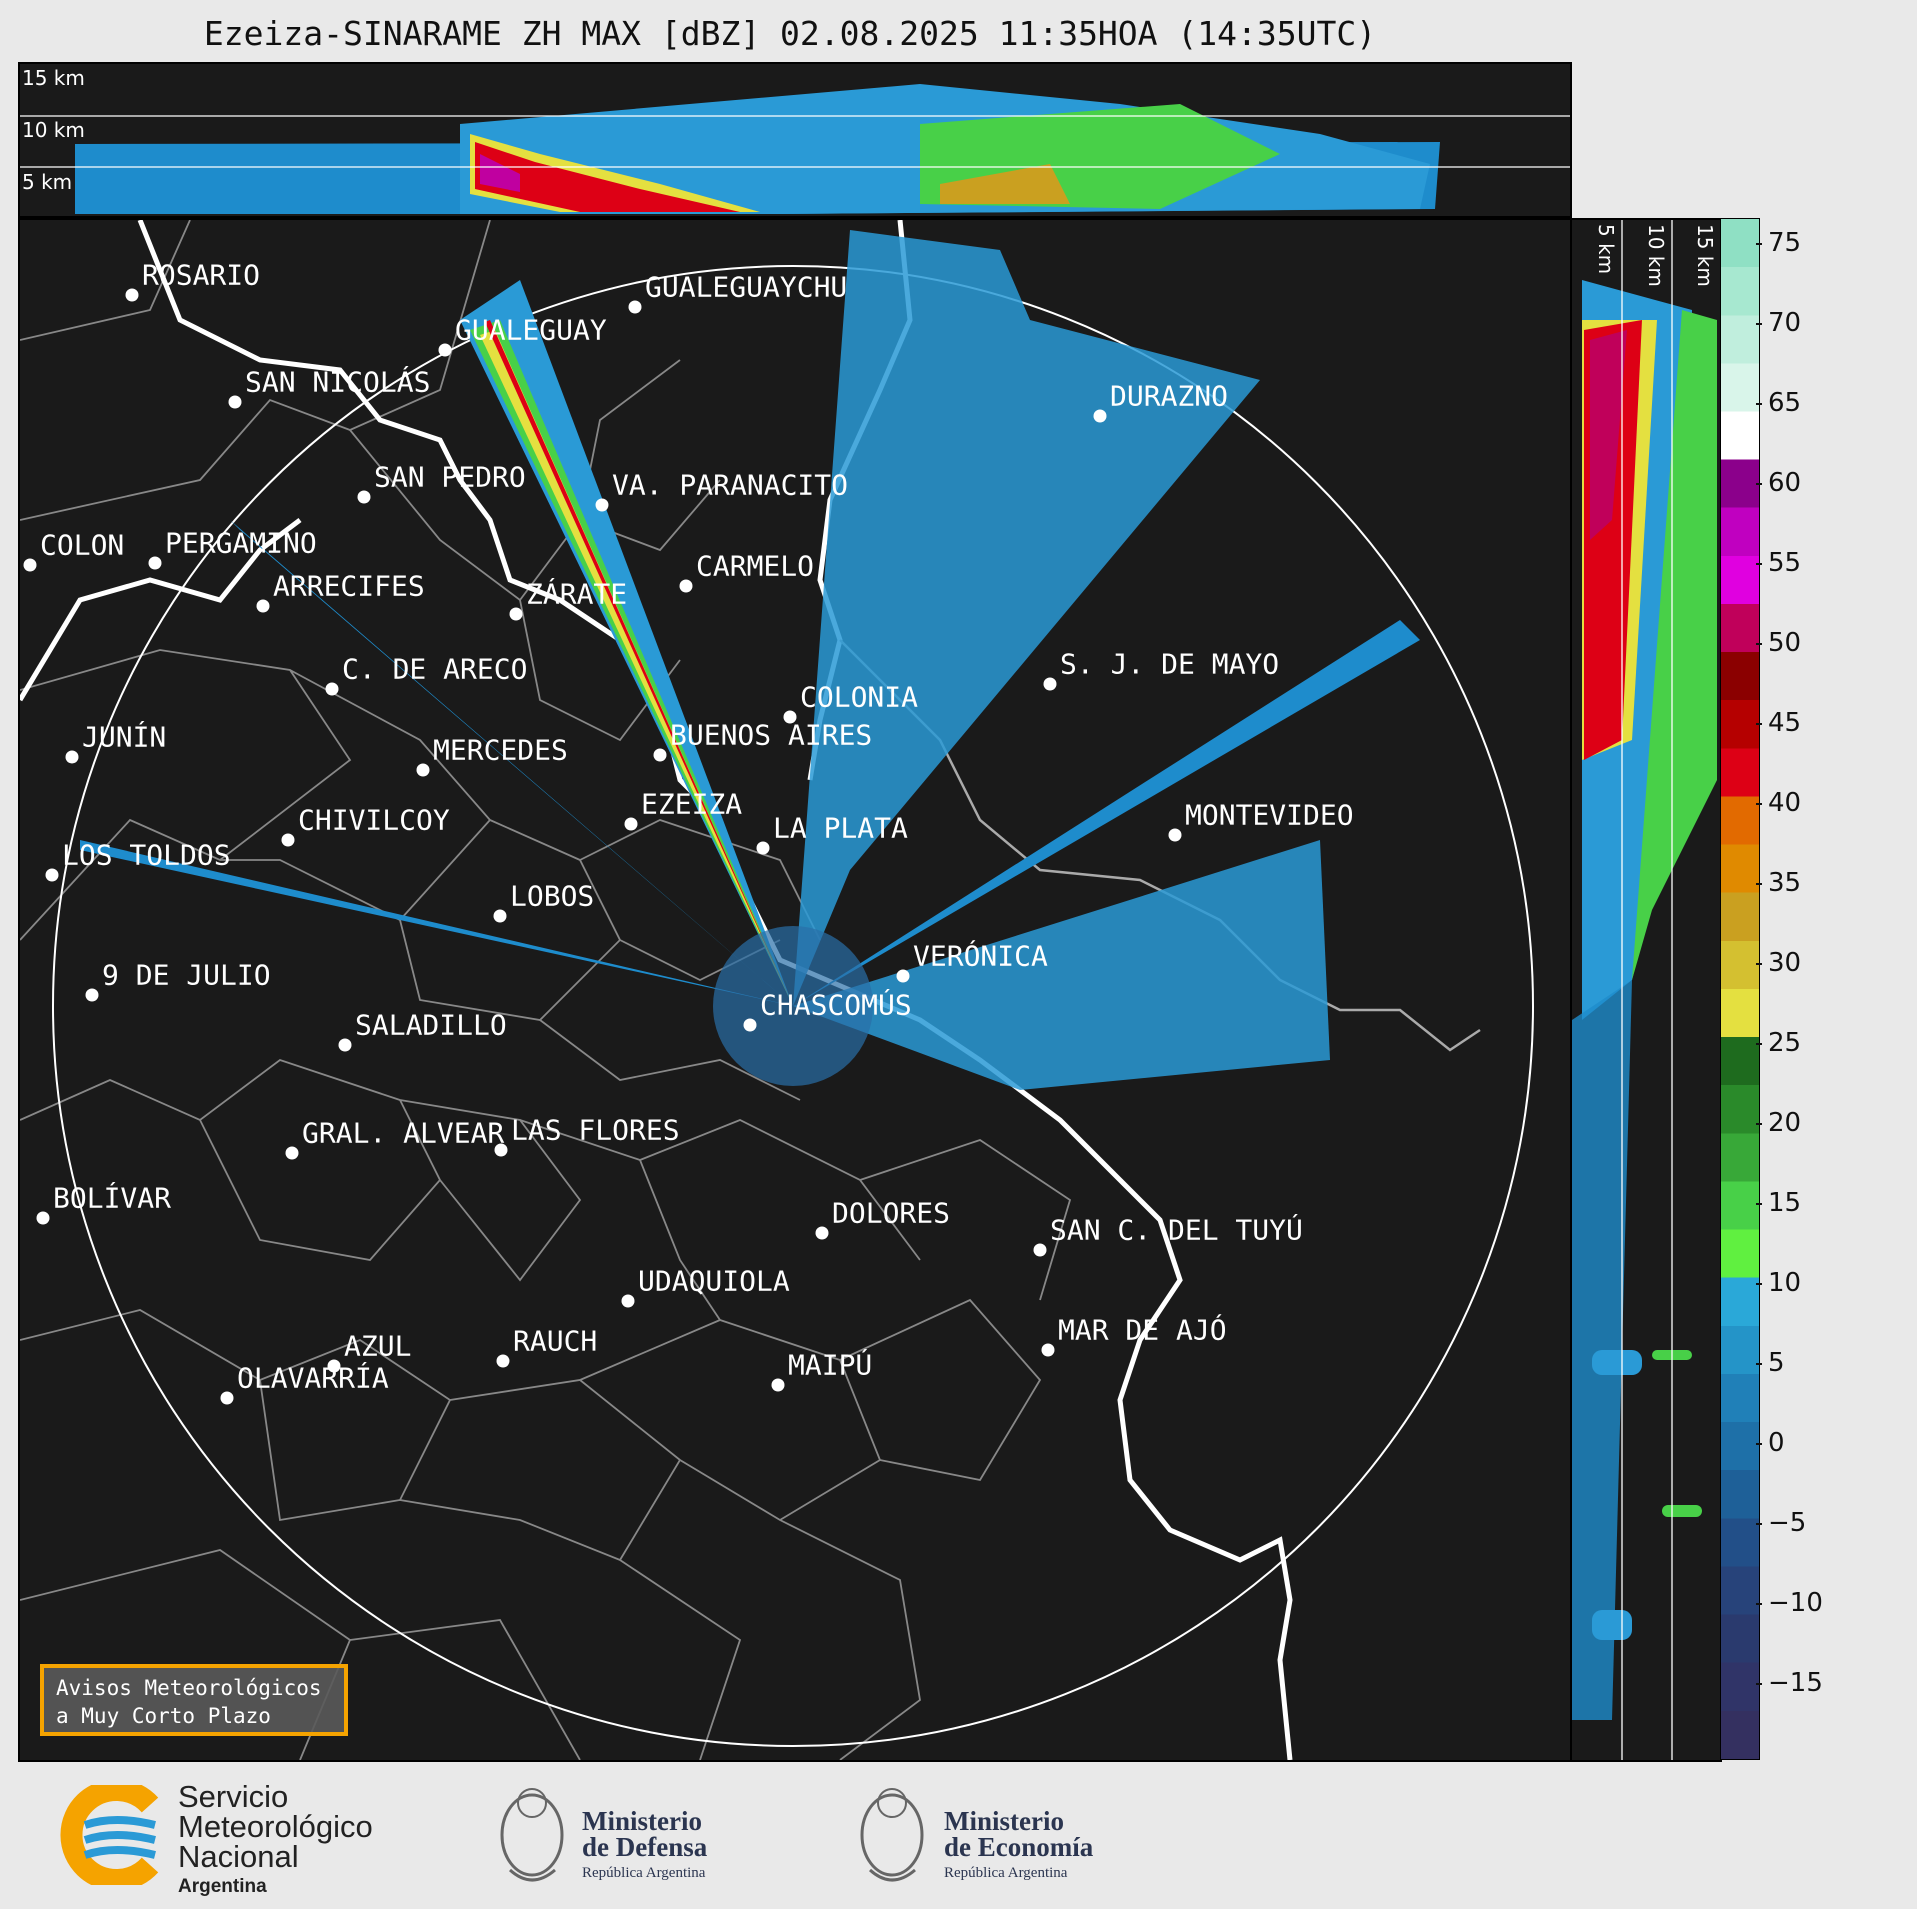 This screenshot has height=1909, width=1917. I want to click on top-cross-section-plot, so click(795, 149).